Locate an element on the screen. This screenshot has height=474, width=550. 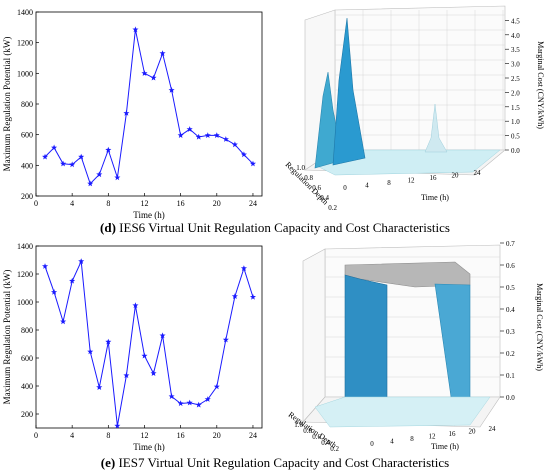
z-tick-label: 1.5 is located at coordinates (515, 108).